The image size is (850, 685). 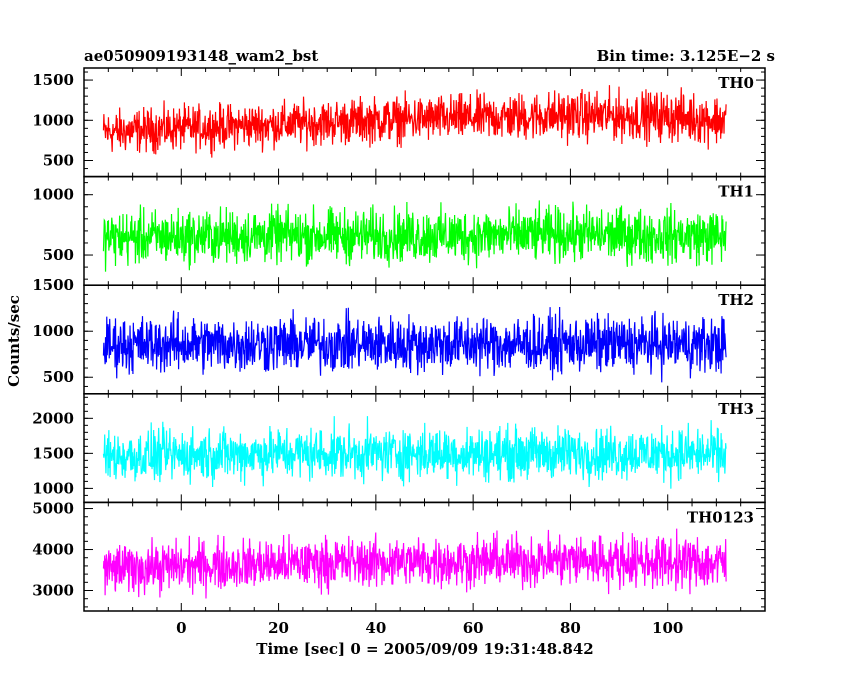 What do you see at coordinates (53, 418) in the screenshot?
I see `y-tick-label: 2000` at bounding box center [53, 418].